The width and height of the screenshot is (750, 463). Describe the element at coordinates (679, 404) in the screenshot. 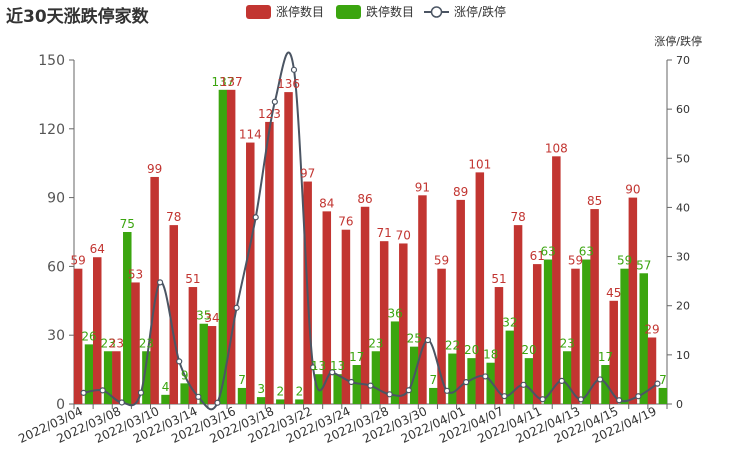

I see `right-tick-label: 0` at that location.